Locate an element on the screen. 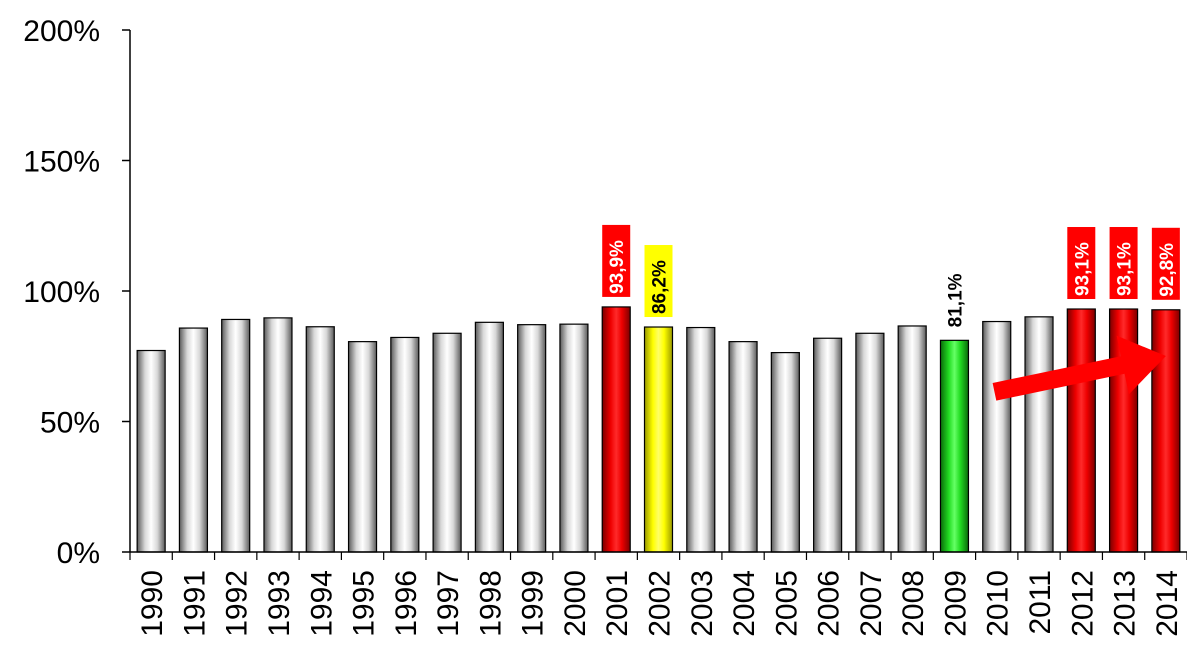  x-tick-label: 1992 is located at coordinates (237, 603).